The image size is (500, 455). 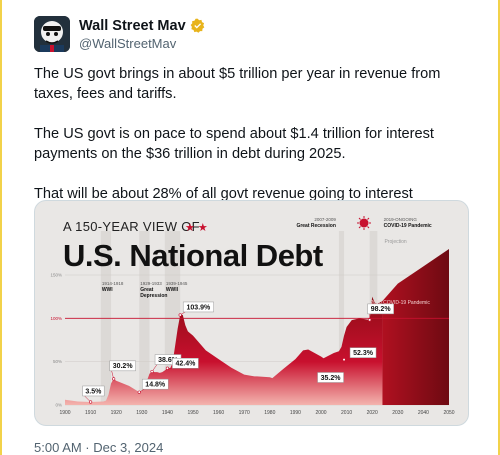 What do you see at coordinates (196, 228) in the screenshot?
I see `star-icon: ★ ★` at bounding box center [196, 228].